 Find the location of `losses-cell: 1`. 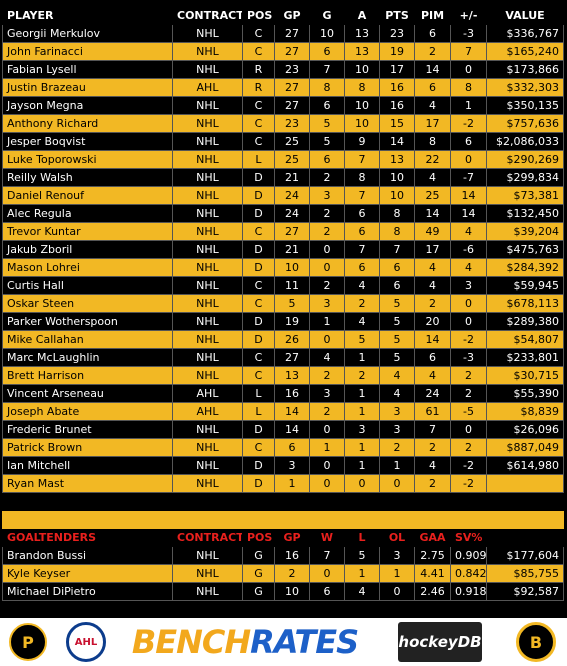

losses-cell: 1 is located at coordinates (362, 573).